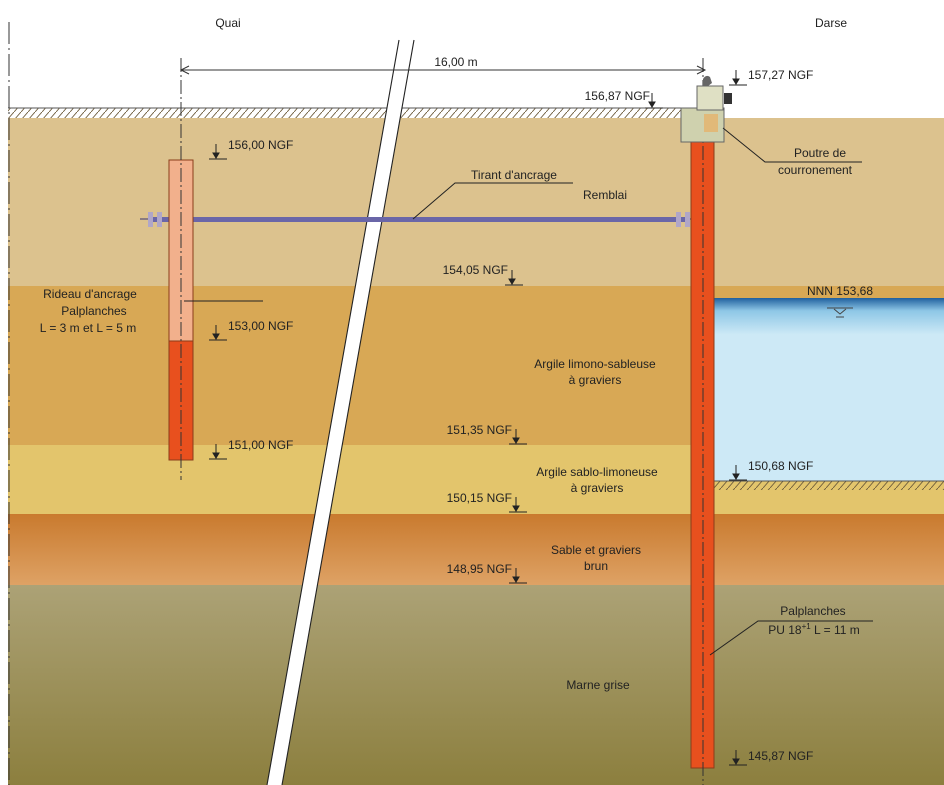 This screenshot has height=785, width=944. Describe the element at coordinates (815, 170) in the screenshot. I see `poutre-label-2: courronement` at that location.